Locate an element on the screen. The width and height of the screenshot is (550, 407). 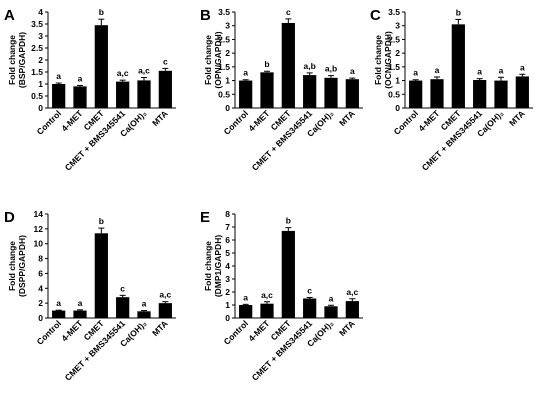
y-axis-title-line2: (DMP1/GAPDH) is located at coordinates (218, 266).